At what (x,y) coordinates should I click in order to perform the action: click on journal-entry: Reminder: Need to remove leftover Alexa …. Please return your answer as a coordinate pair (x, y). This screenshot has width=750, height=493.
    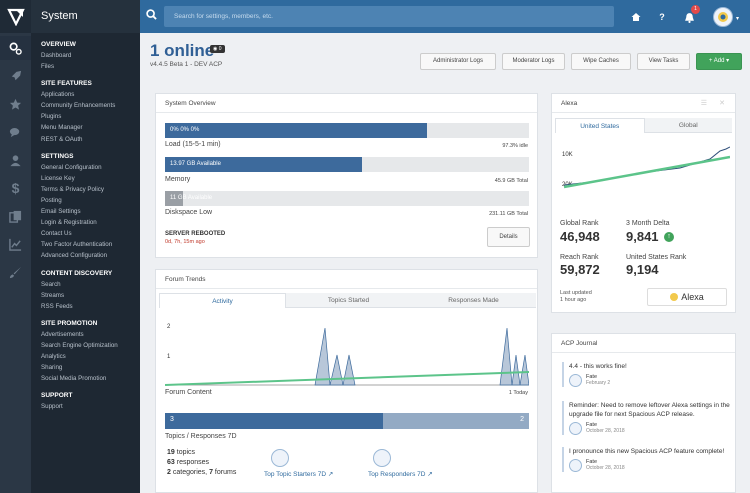
    Looking at the image, I should click on (647, 418).